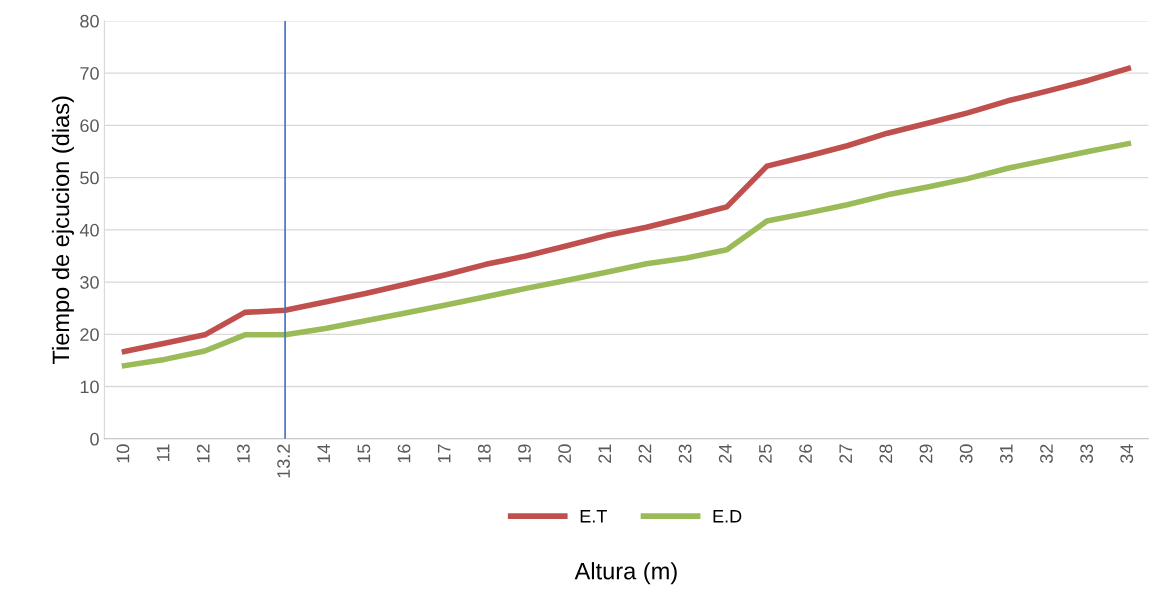  What do you see at coordinates (163, 453) in the screenshot?
I see `x-tick-label: 11` at bounding box center [163, 453].